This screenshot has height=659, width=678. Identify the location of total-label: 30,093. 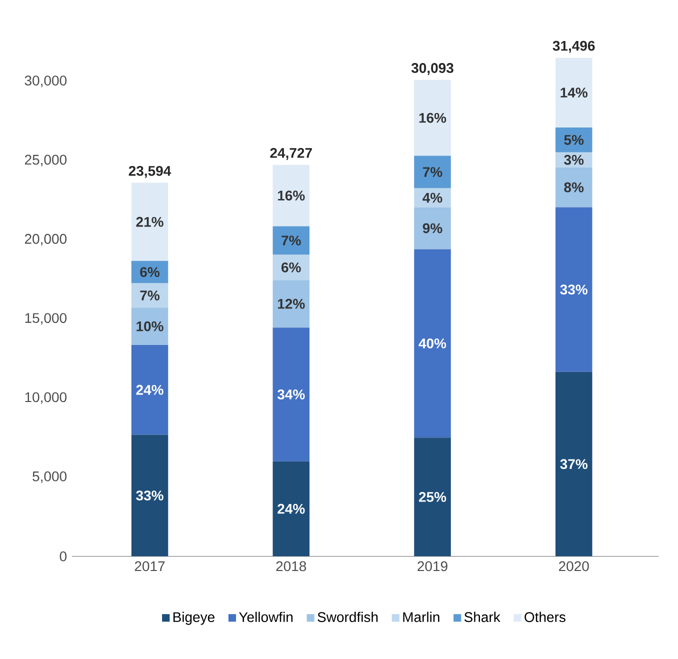
(432, 69).